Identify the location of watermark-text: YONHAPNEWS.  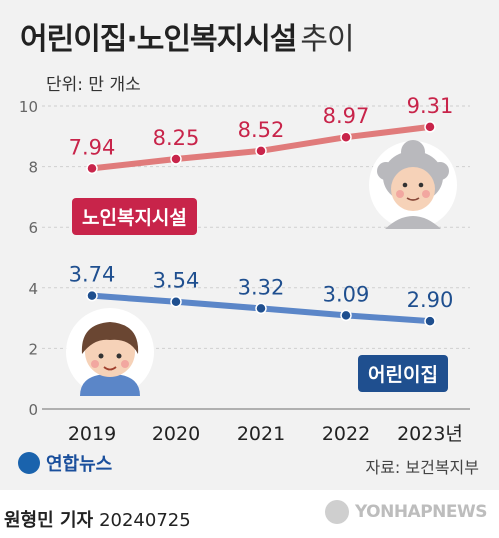
(421, 512).